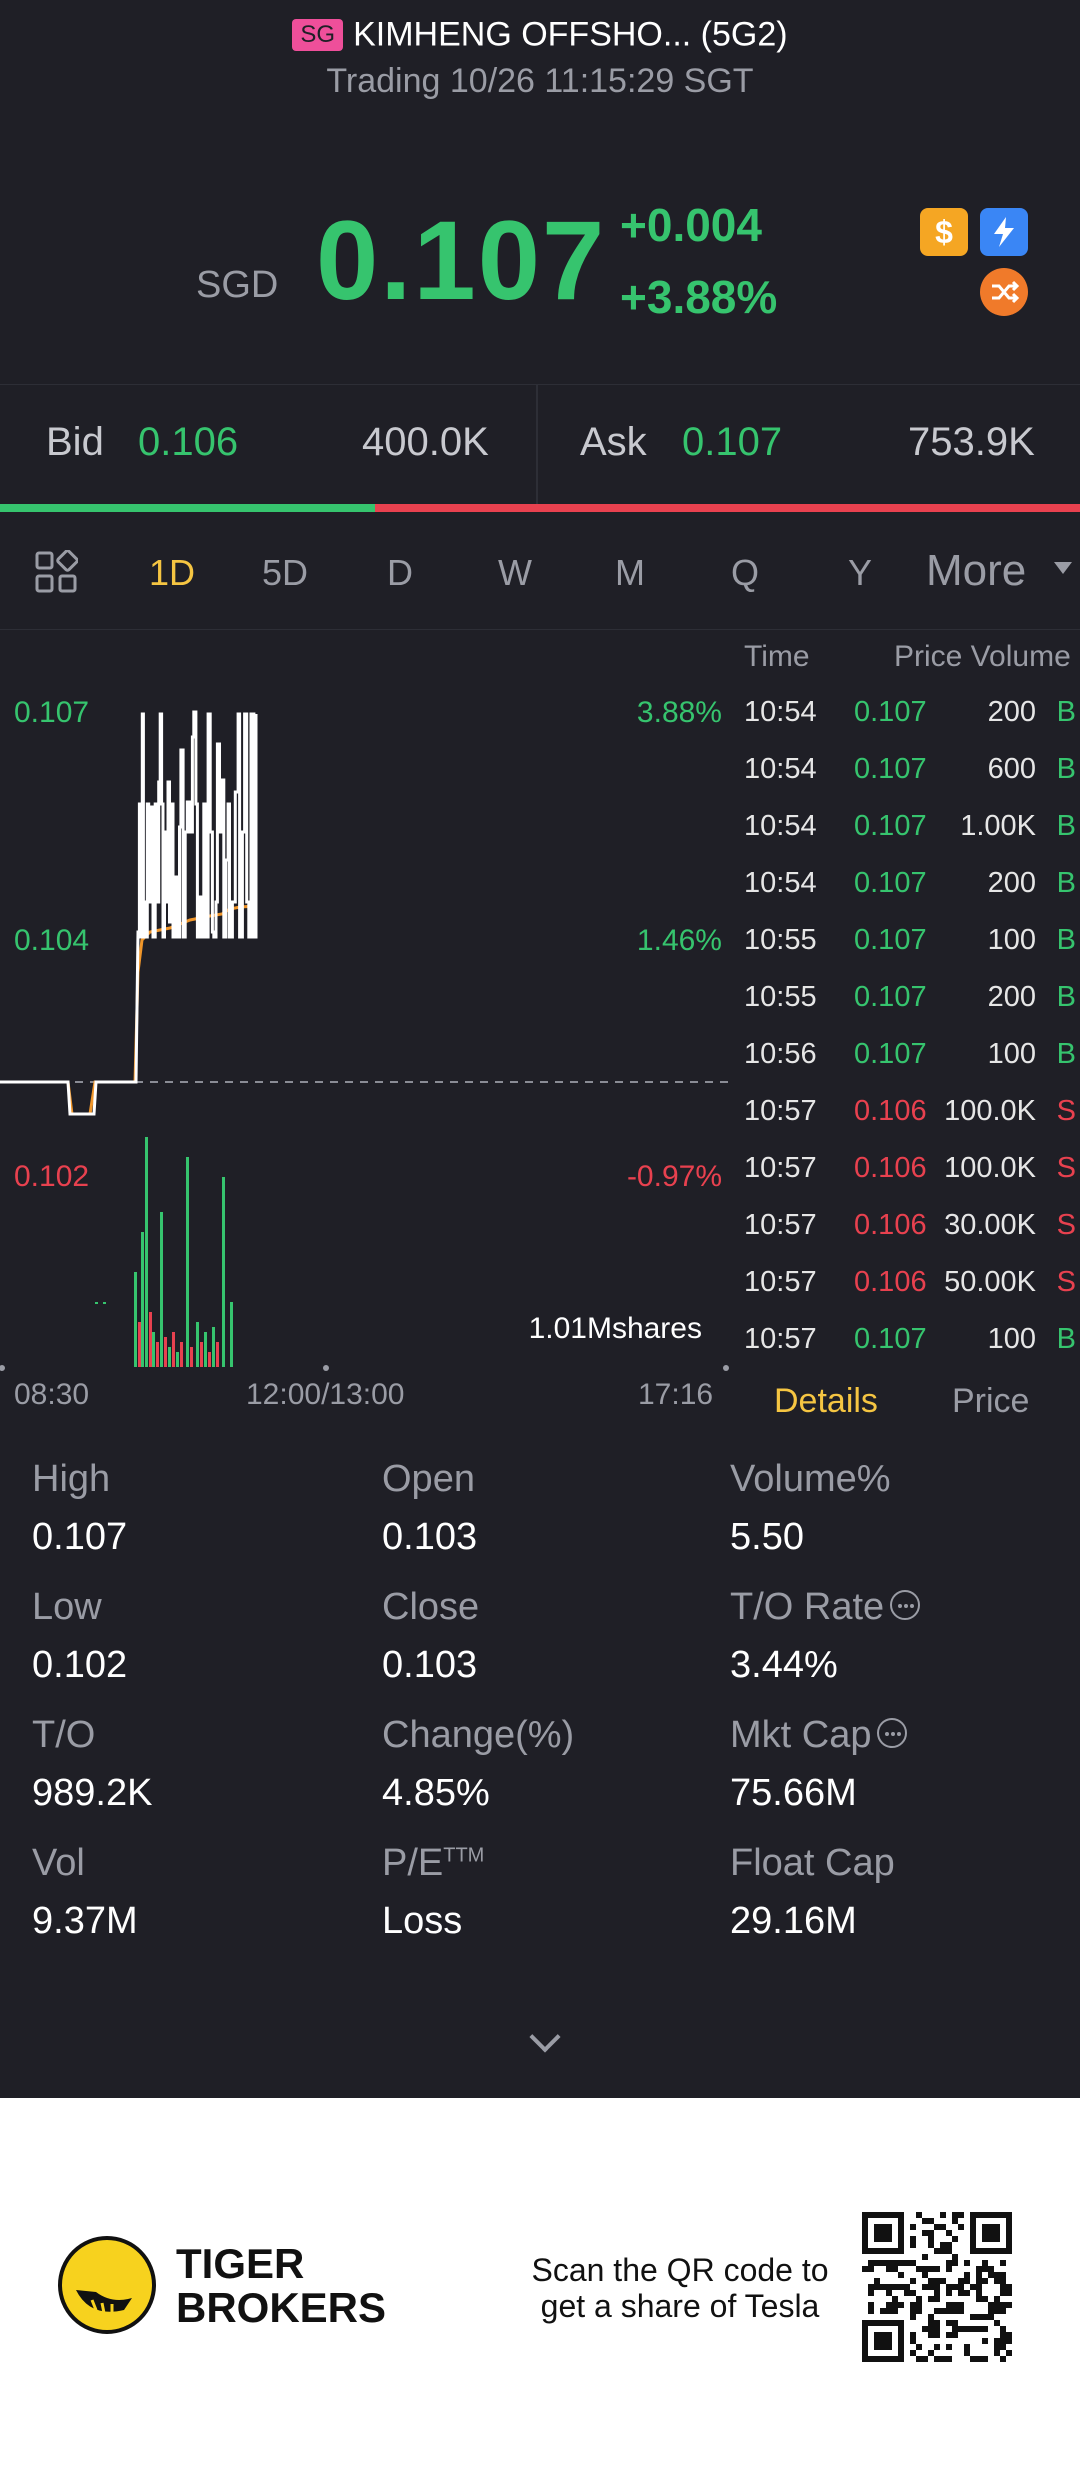  Describe the element at coordinates (400, 572) in the screenshot. I see `tab-d: D` at that location.